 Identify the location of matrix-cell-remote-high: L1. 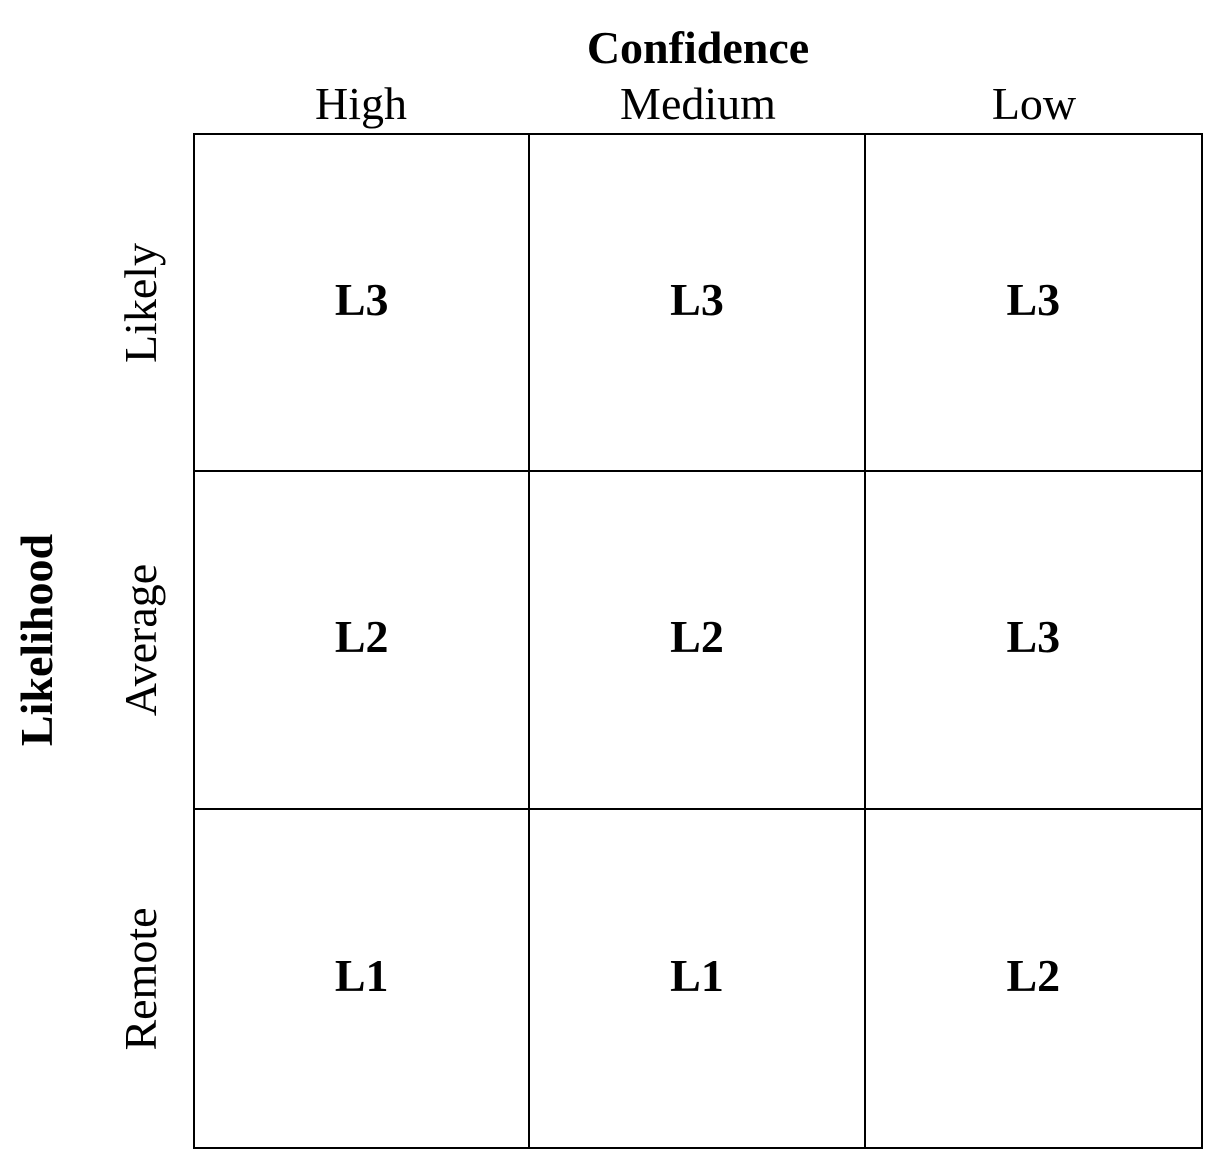
(363, 978).